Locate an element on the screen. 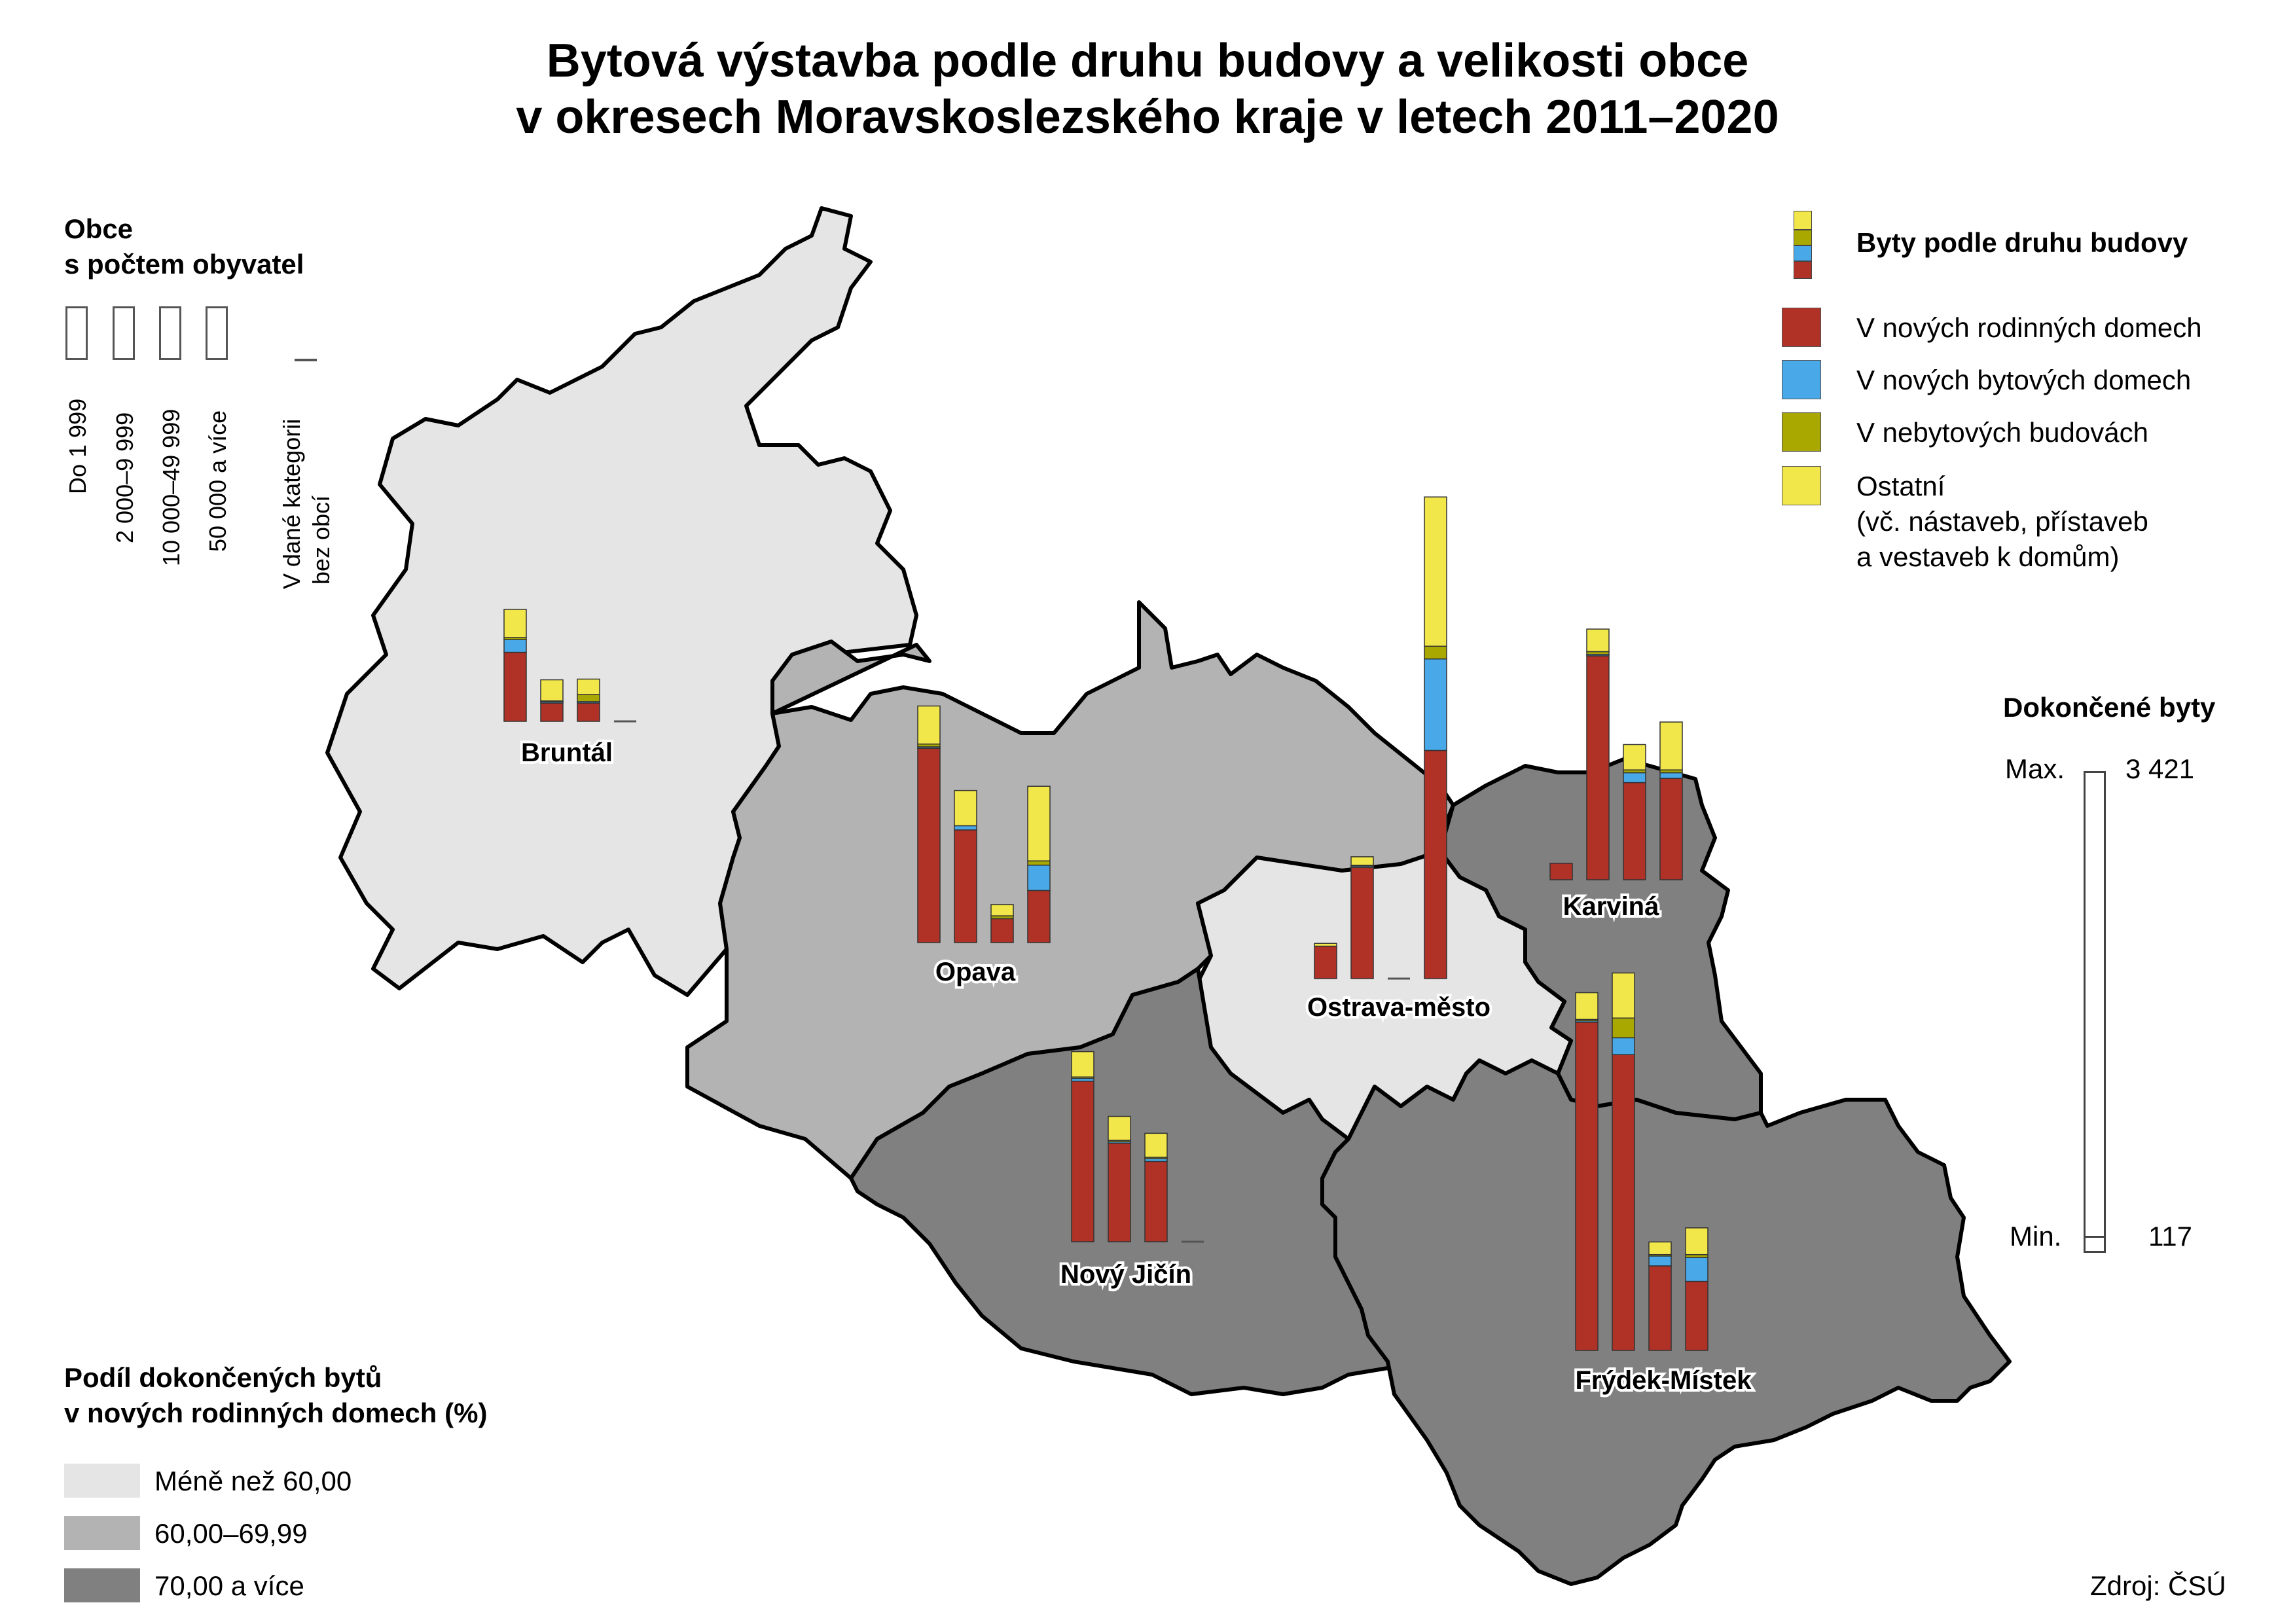 This screenshot has height=1624, width=2295. scale-max-bar is located at coordinates (2095, 1012).